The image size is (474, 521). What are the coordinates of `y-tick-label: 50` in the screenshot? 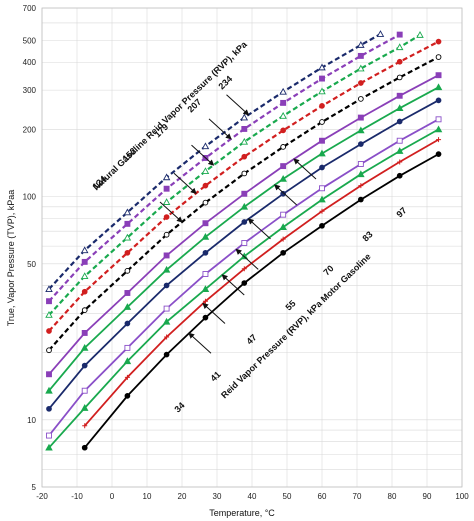 It's located at (31, 264).